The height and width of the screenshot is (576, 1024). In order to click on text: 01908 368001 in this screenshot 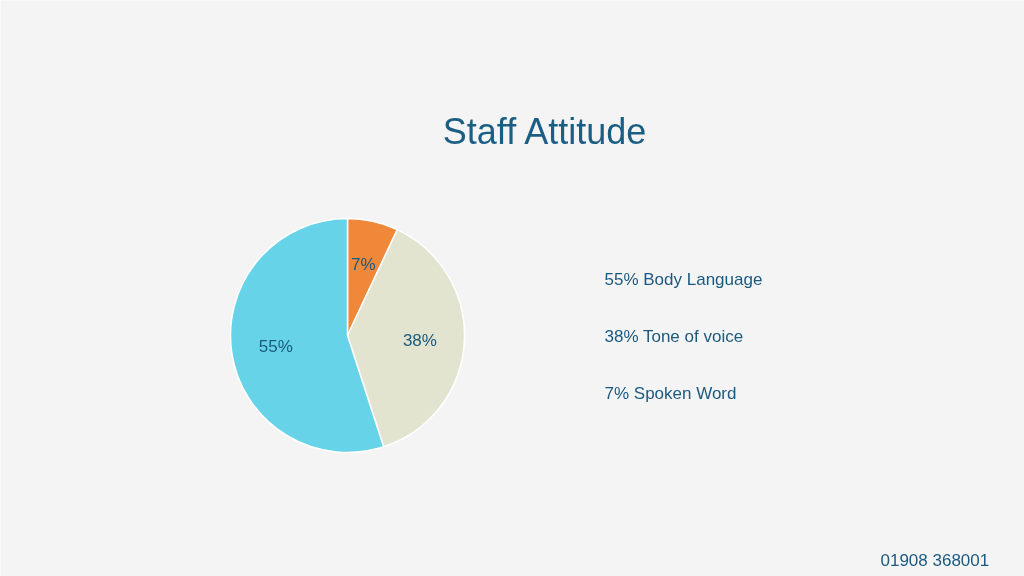, I will do `click(935, 560)`.